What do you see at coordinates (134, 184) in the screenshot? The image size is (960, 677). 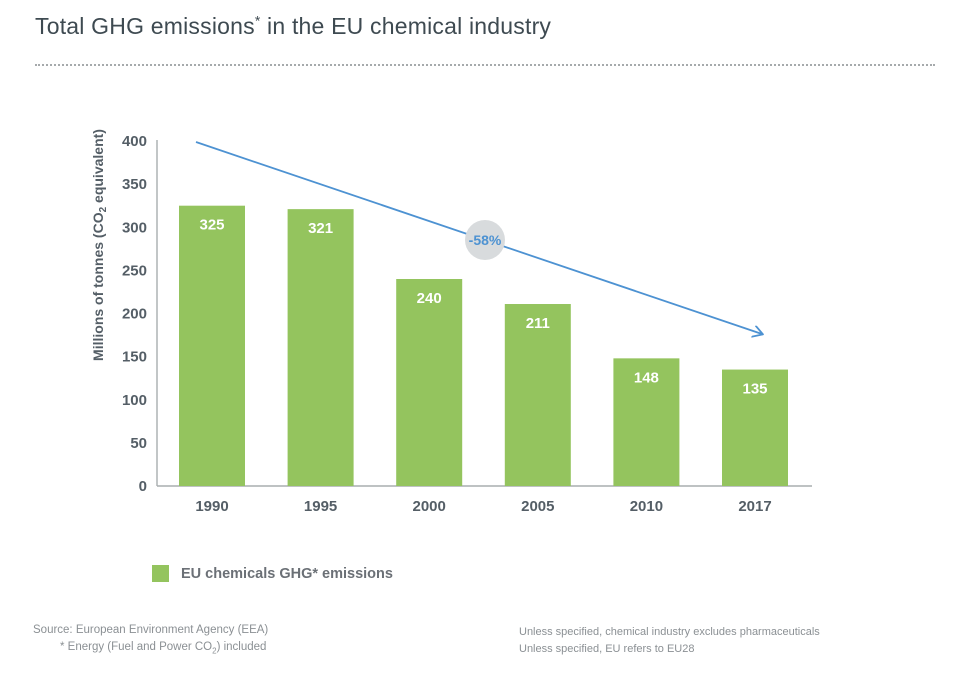 I see `y-tick-label: 350` at bounding box center [134, 184].